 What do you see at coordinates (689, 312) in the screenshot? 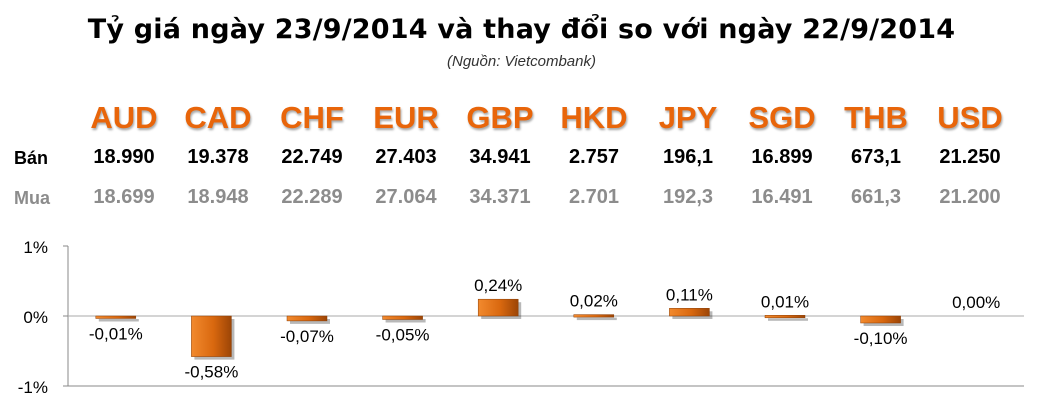
I see `bar-jpy` at bounding box center [689, 312].